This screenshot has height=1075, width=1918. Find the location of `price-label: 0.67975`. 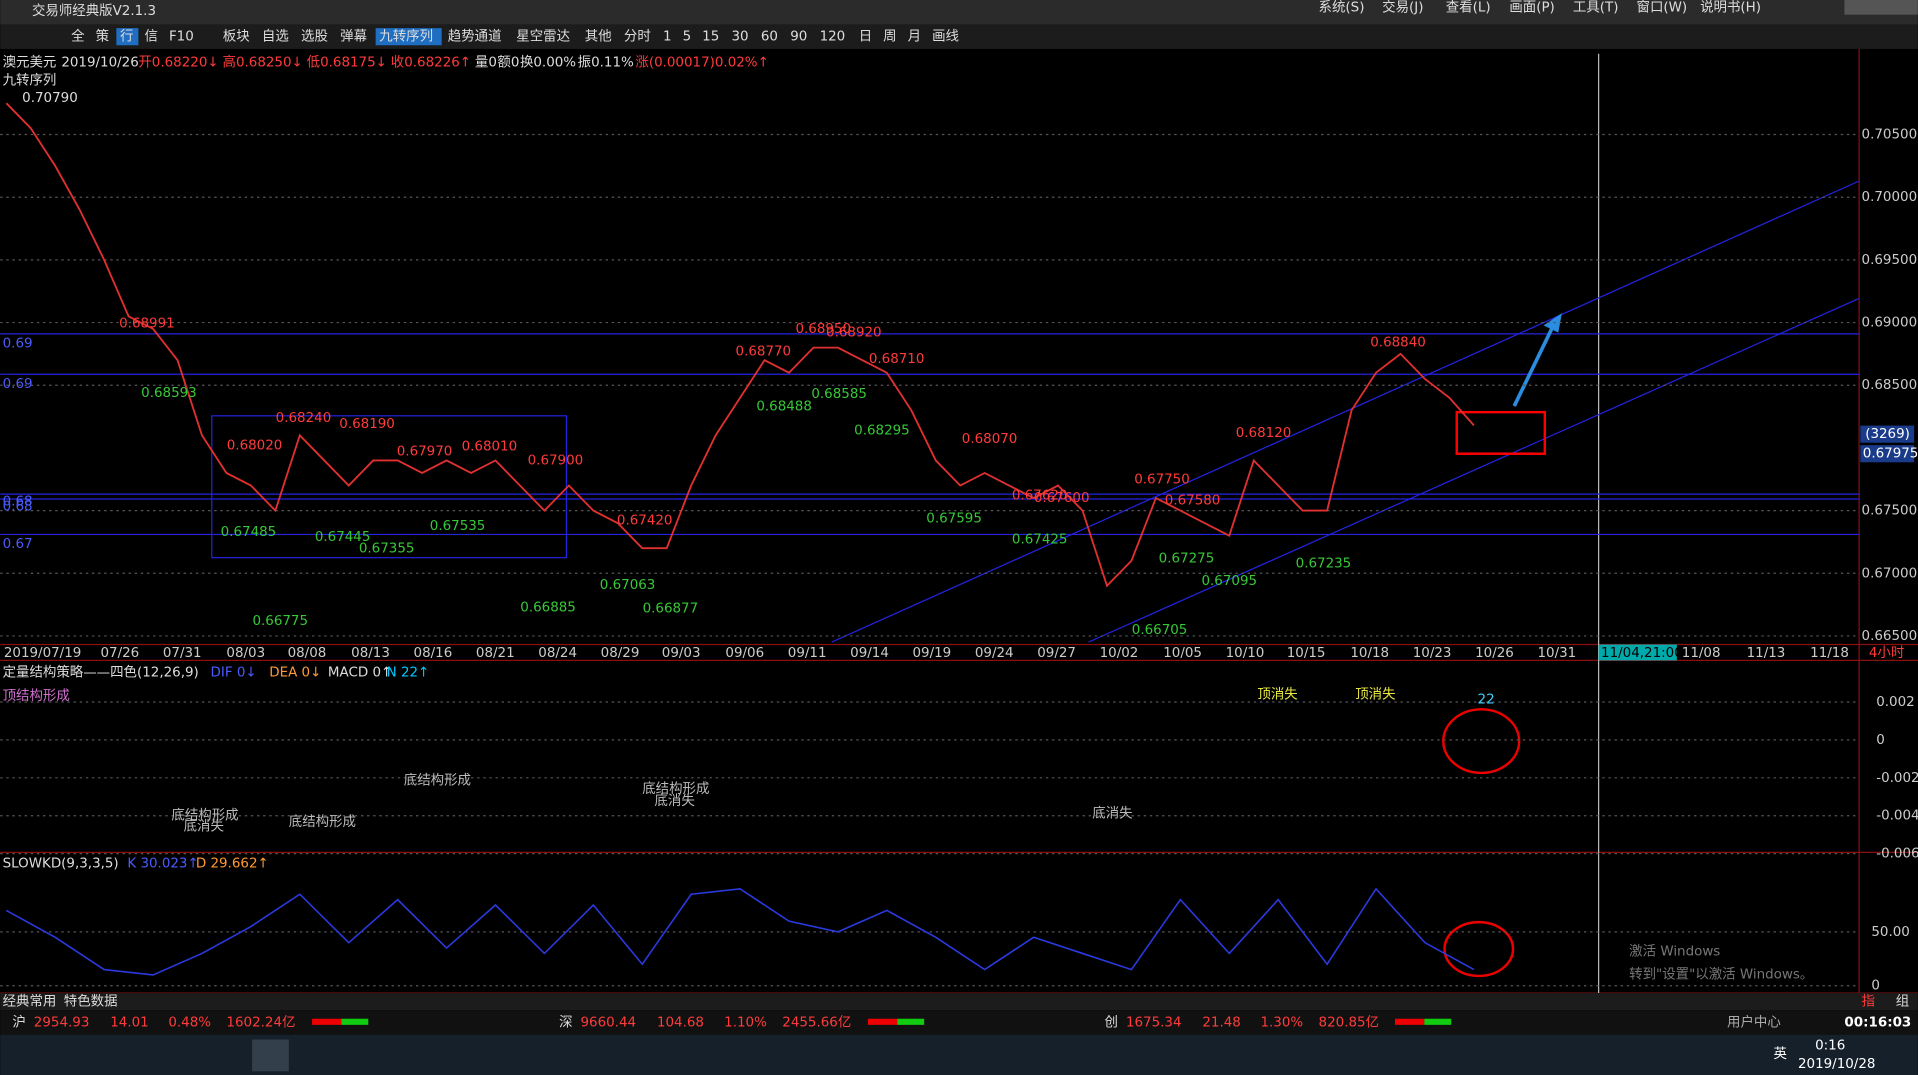

price-label: 0.67975 is located at coordinates (1890, 454).